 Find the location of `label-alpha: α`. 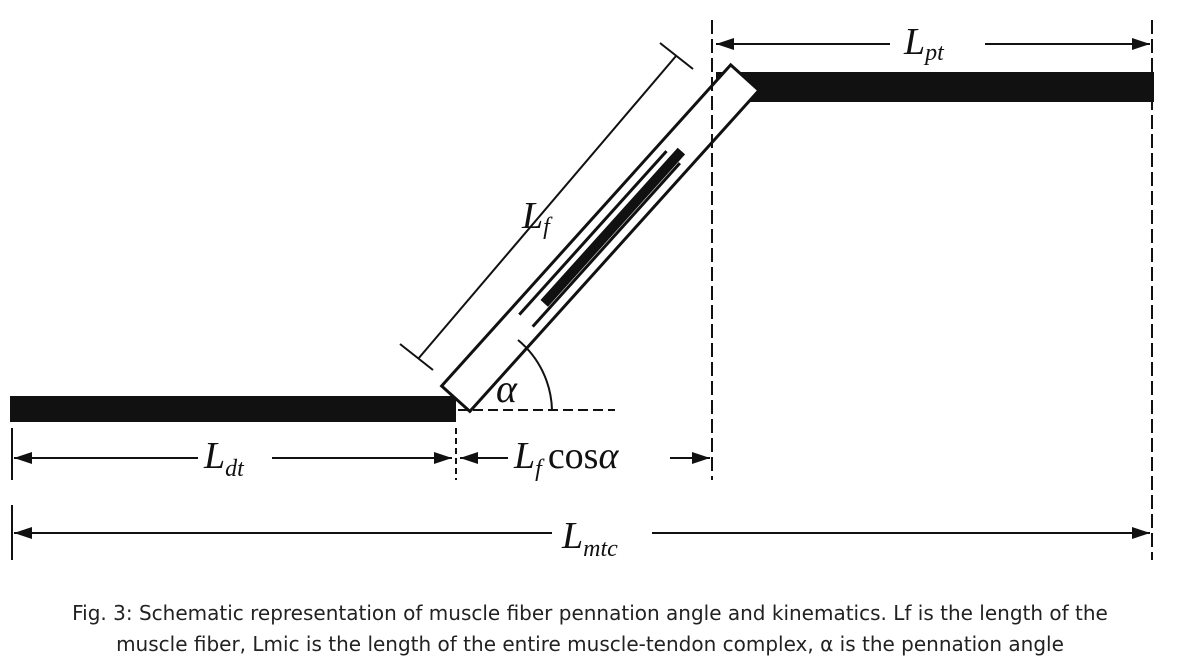

label-alpha: α is located at coordinates (507, 388).